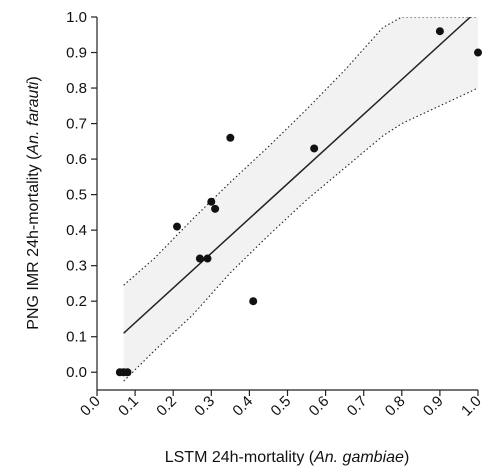  Describe the element at coordinates (76, 337) in the screenshot. I see `y-tick-label: 0.1` at that location.